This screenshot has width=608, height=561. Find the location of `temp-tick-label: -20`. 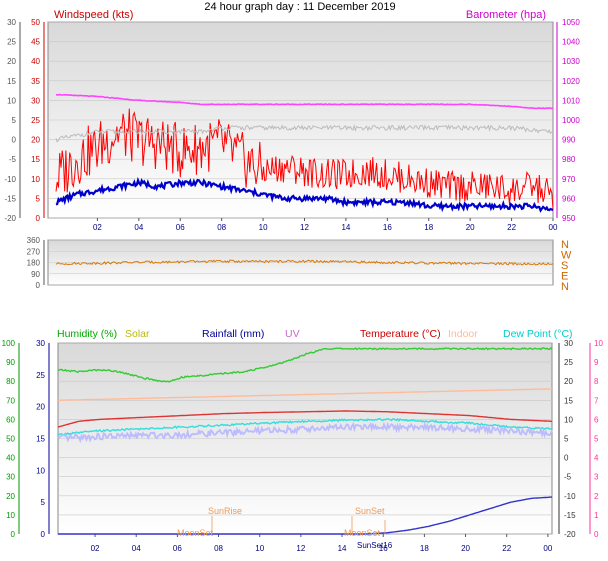

temp-tick-label: -20 is located at coordinates (10, 218).